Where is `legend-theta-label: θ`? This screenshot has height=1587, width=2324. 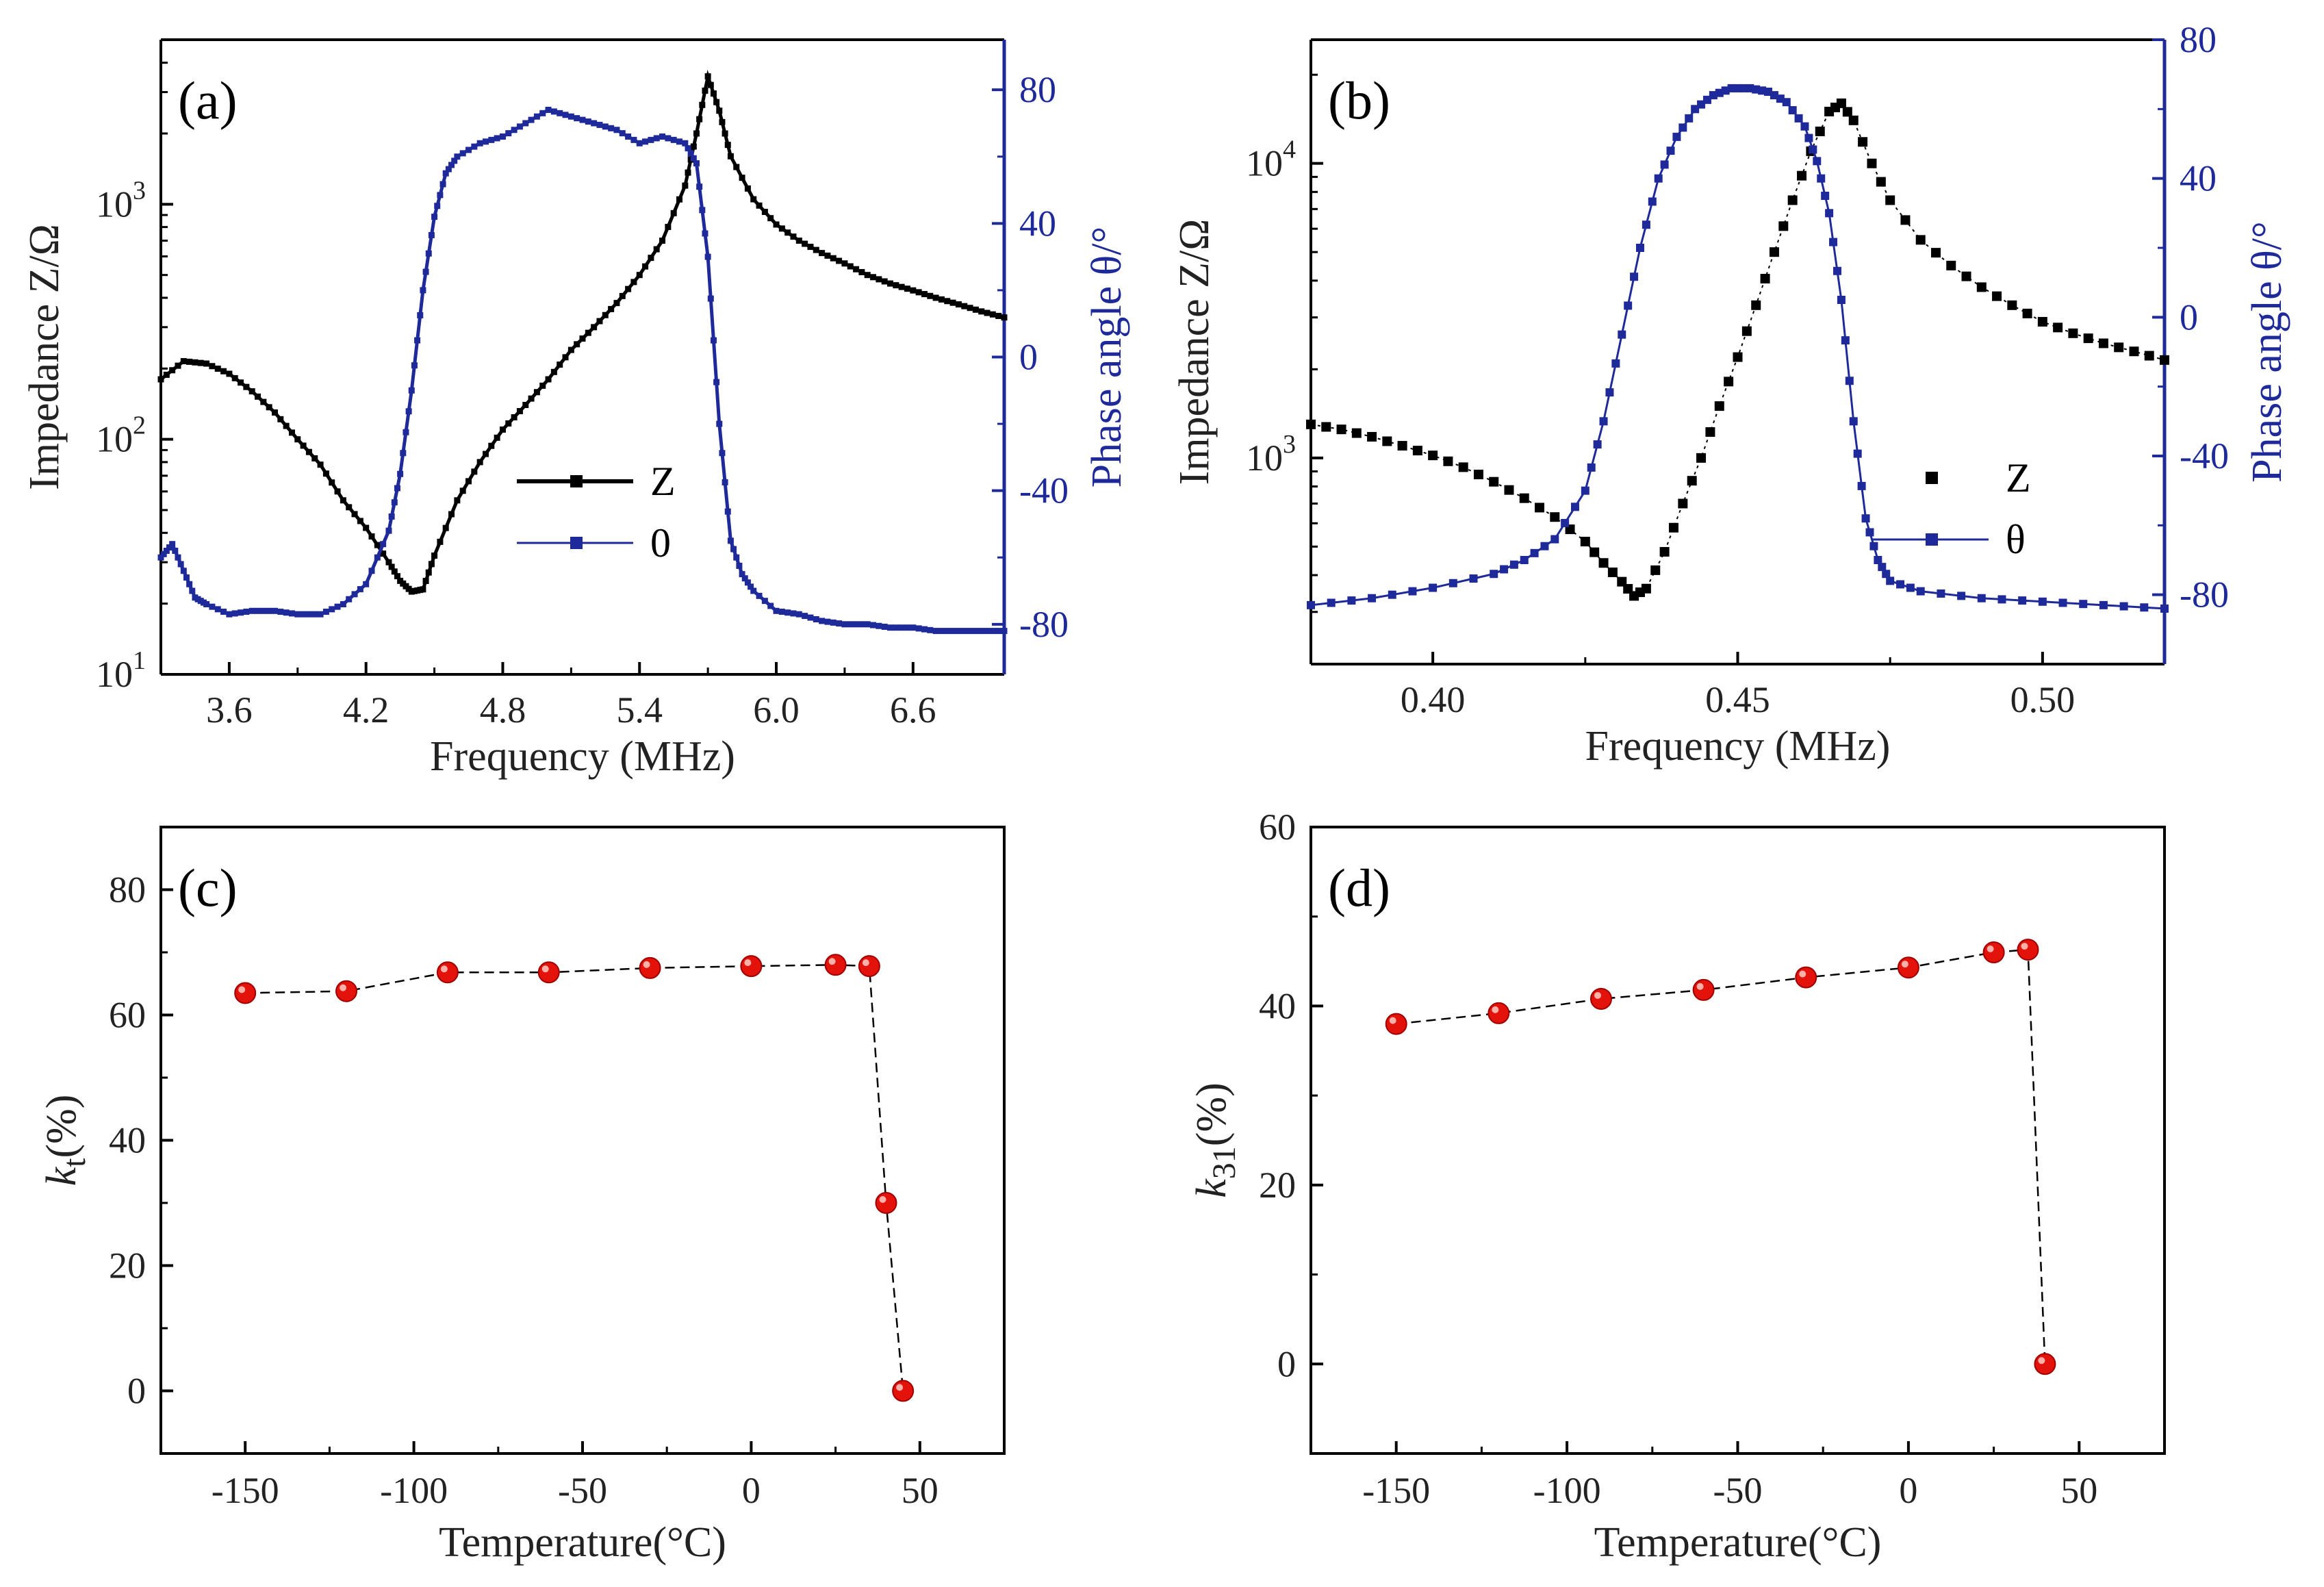
legend-theta-label: θ is located at coordinates (2016, 539).